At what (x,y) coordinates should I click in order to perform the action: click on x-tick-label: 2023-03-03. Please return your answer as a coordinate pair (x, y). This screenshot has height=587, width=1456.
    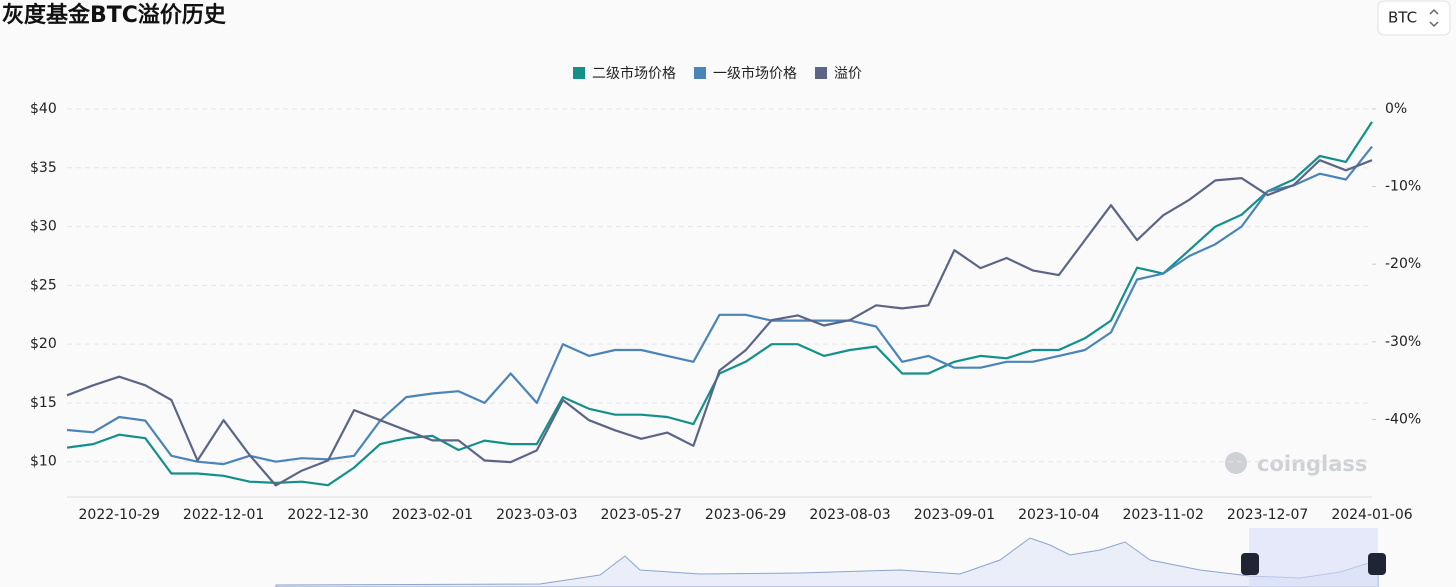
    Looking at the image, I should click on (536, 515).